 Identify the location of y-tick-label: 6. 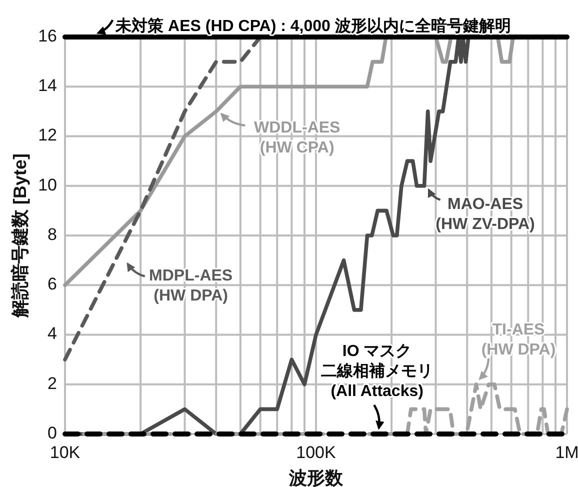
(52, 284).